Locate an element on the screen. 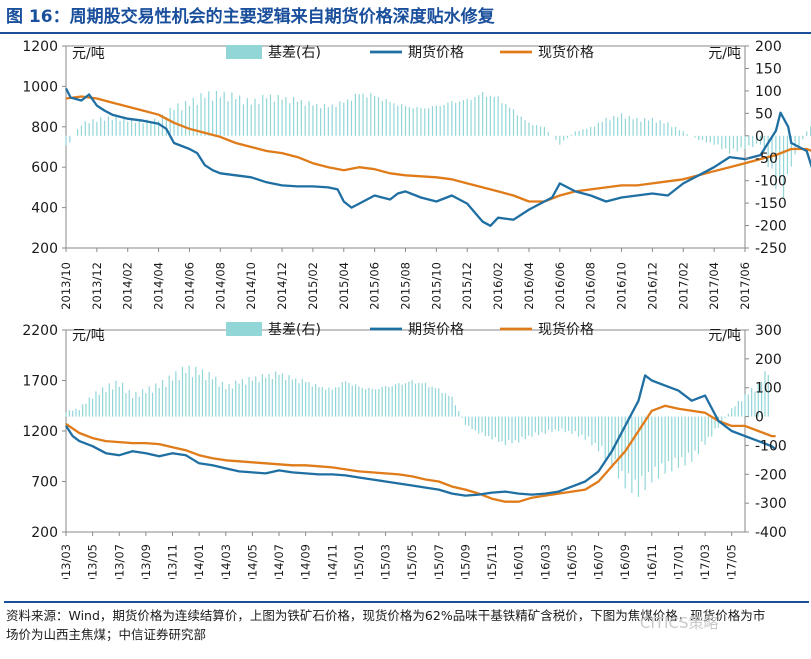  x-tick-label: 2014/02 is located at coordinates (128, 286).